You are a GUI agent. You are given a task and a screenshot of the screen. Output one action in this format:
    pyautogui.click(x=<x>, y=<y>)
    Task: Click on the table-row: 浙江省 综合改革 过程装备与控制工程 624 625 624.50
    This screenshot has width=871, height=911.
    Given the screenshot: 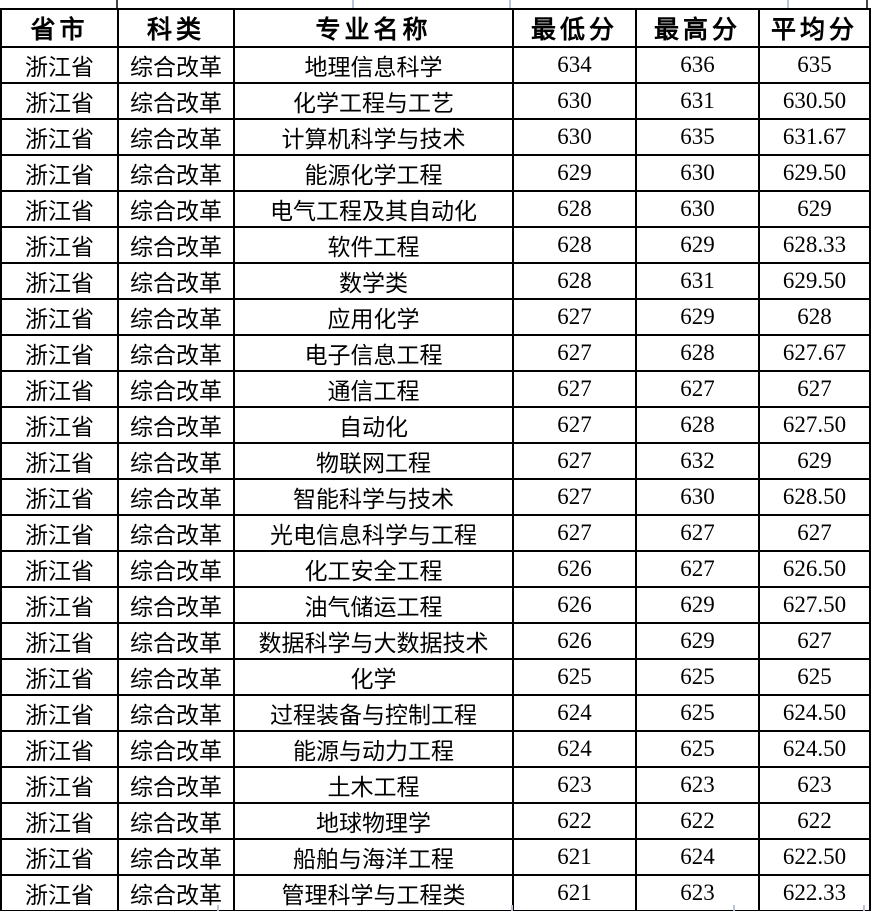 What is the action you would take?
    pyautogui.click(x=435, y=713)
    